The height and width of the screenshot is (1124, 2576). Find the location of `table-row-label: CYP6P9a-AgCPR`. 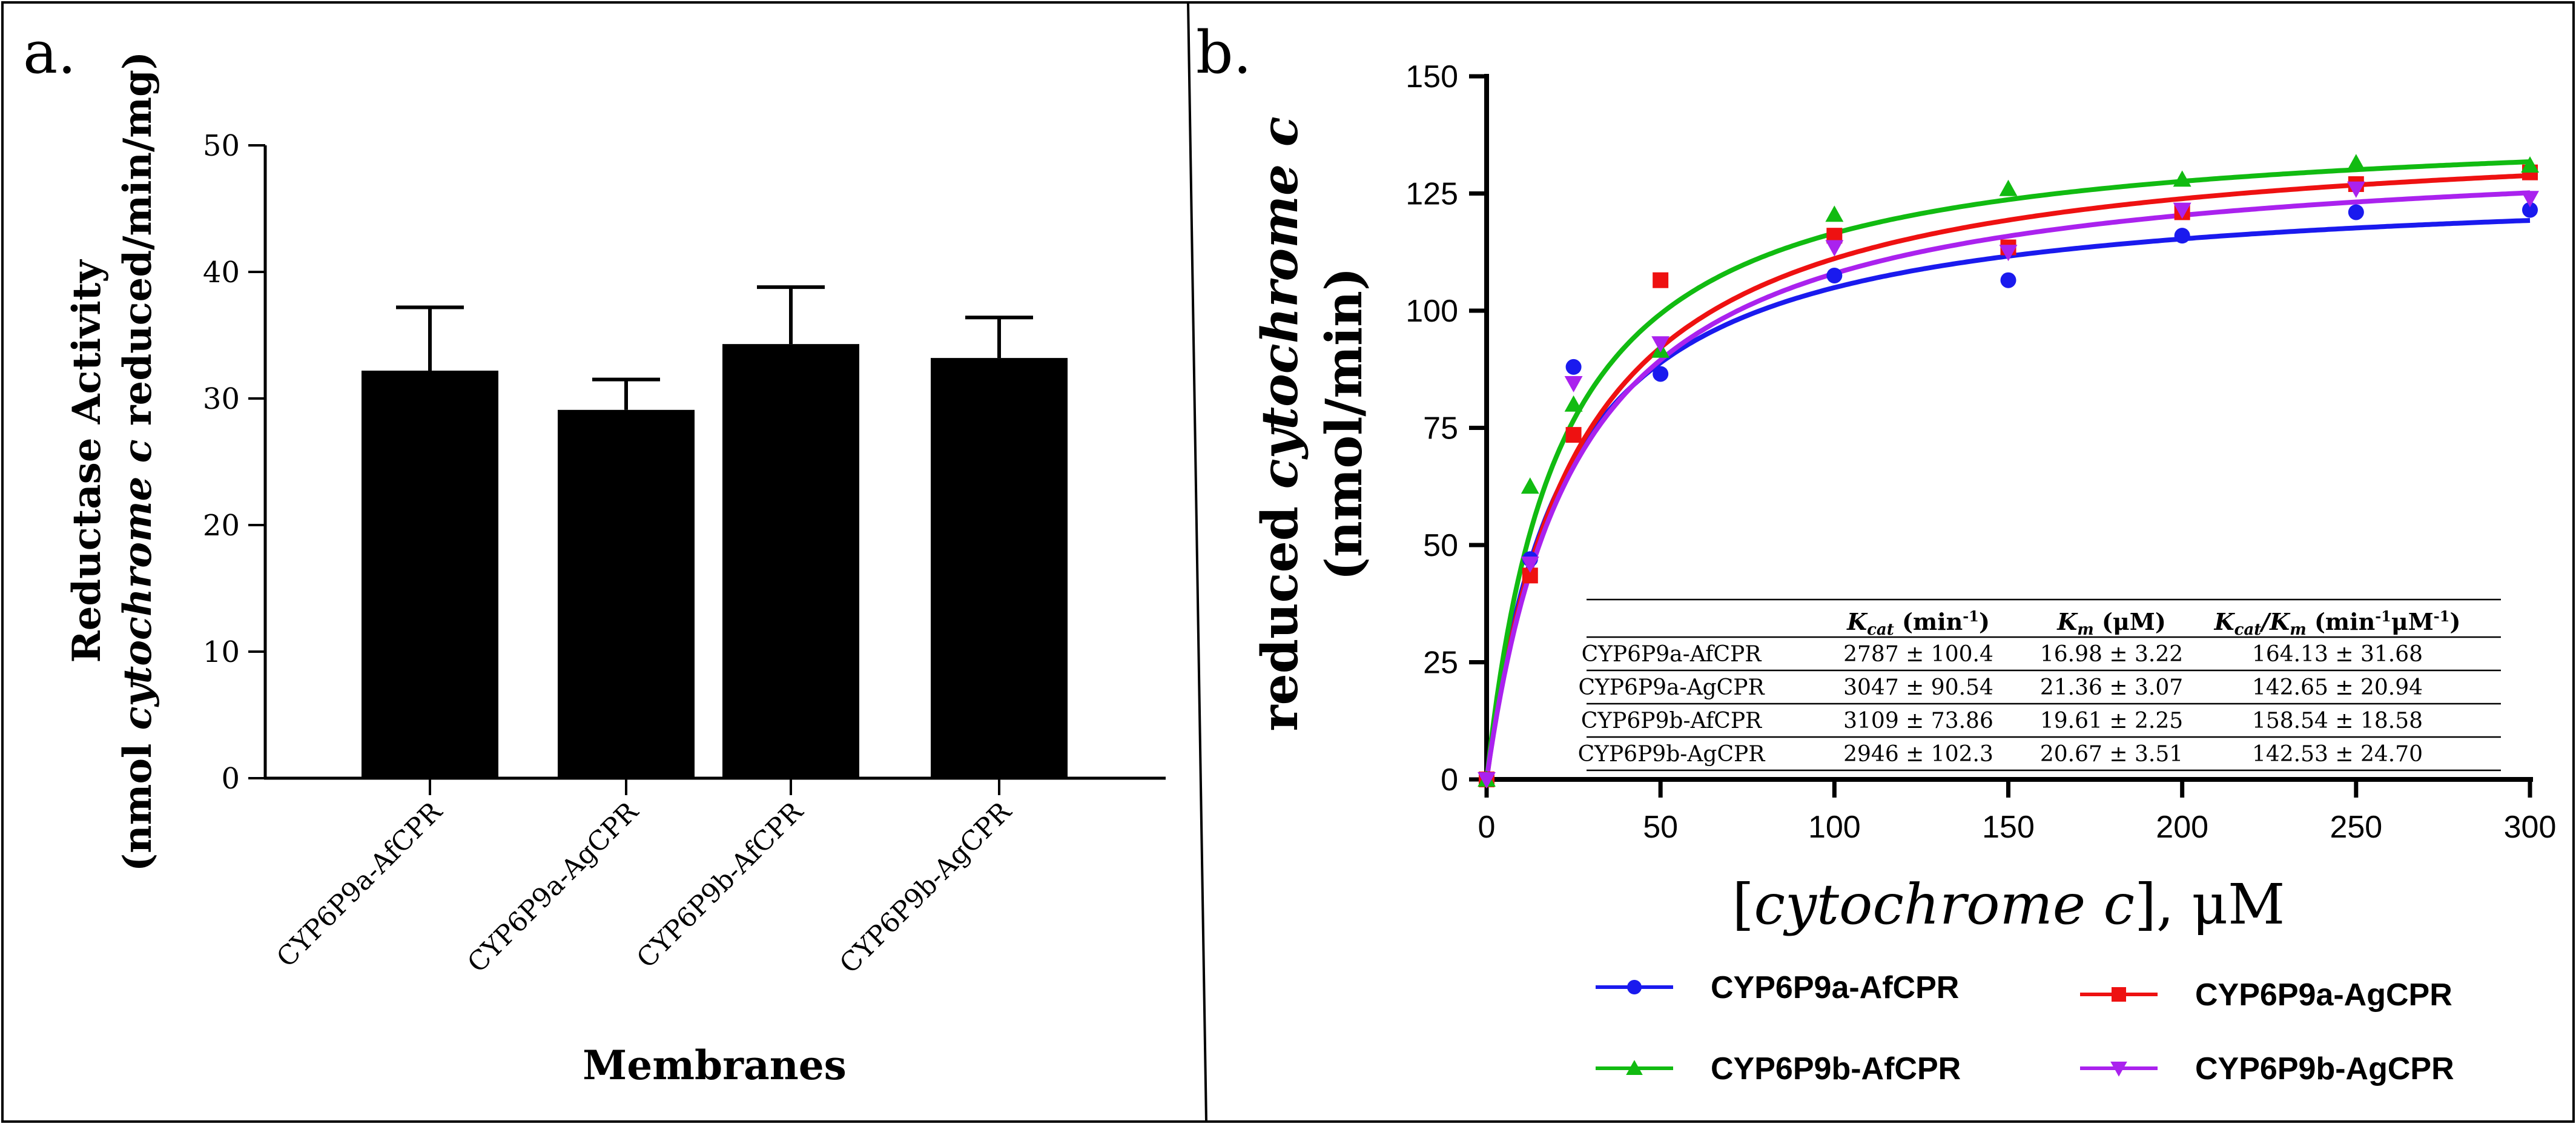

table-row-label: CYP6P9a-AgCPR is located at coordinates (1671, 687).